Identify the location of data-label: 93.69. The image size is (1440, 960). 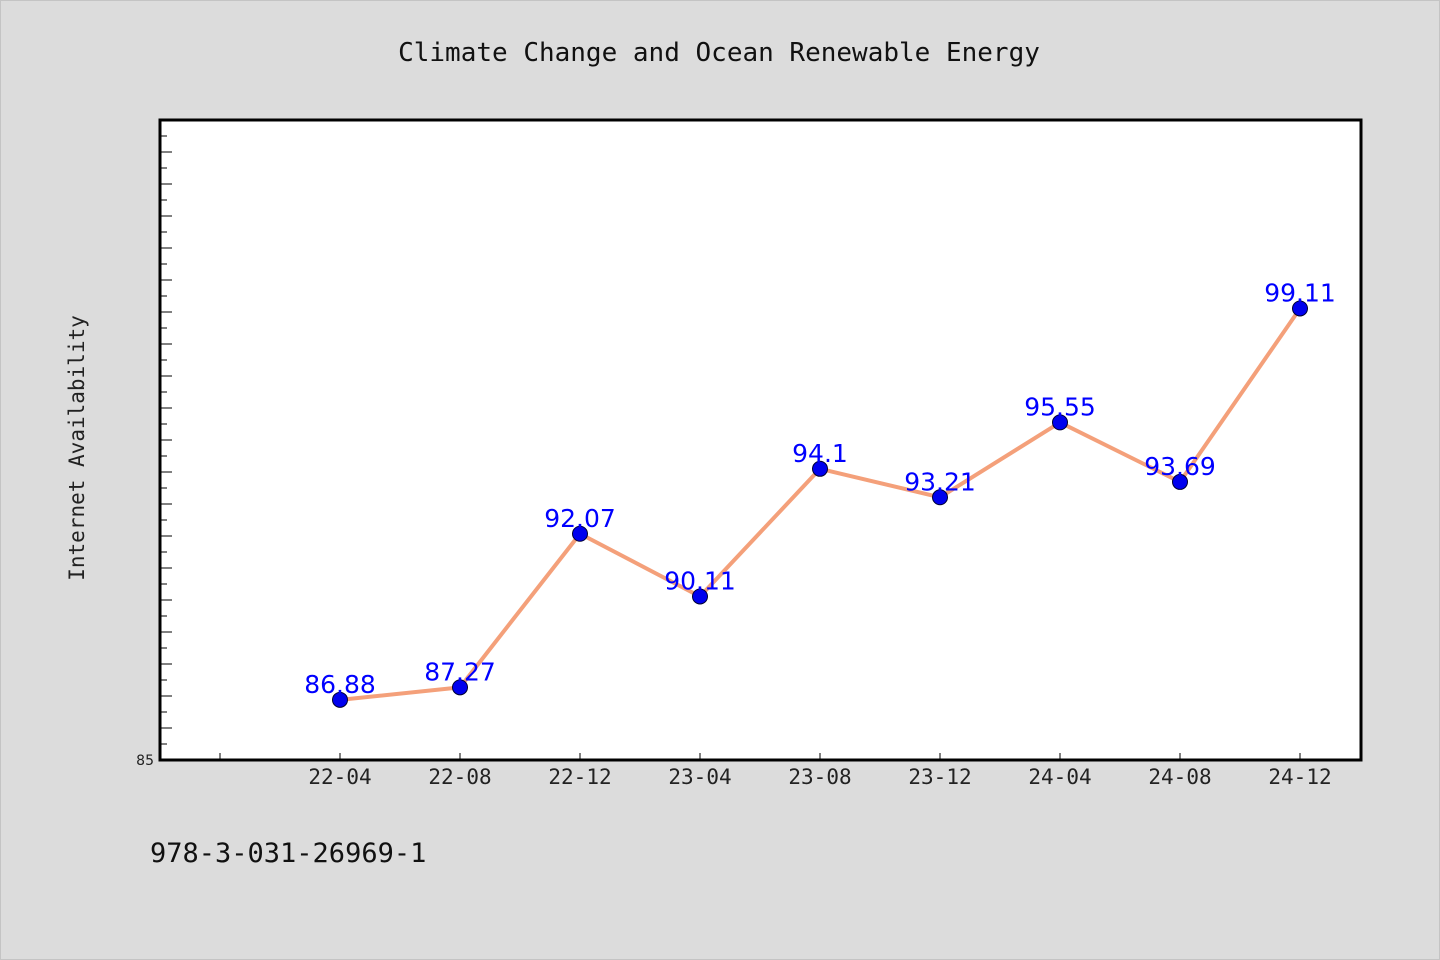
(1180, 466).